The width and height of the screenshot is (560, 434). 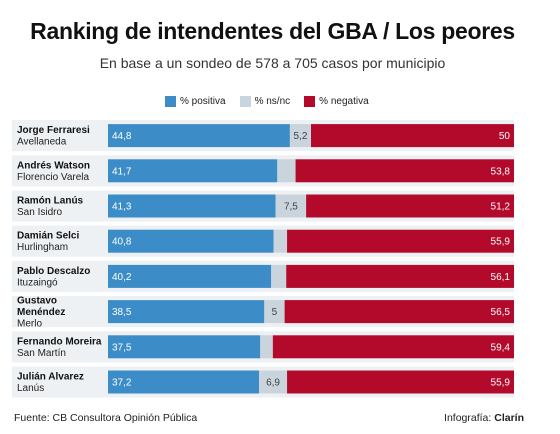 What do you see at coordinates (39, 212) in the screenshot?
I see `category-municipio: San Isidro` at bounding box center [39, 212].